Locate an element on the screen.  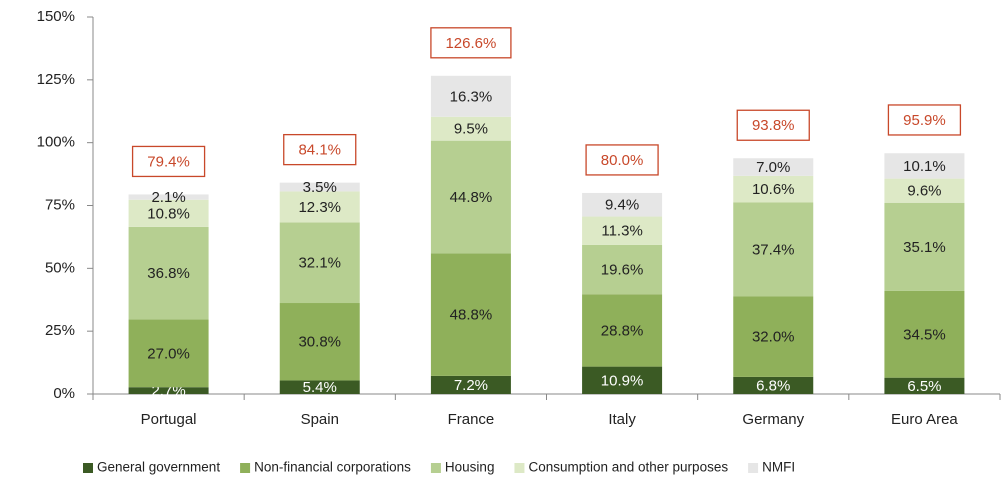
total-label: 80.0% is located at coordinates (622, 160).